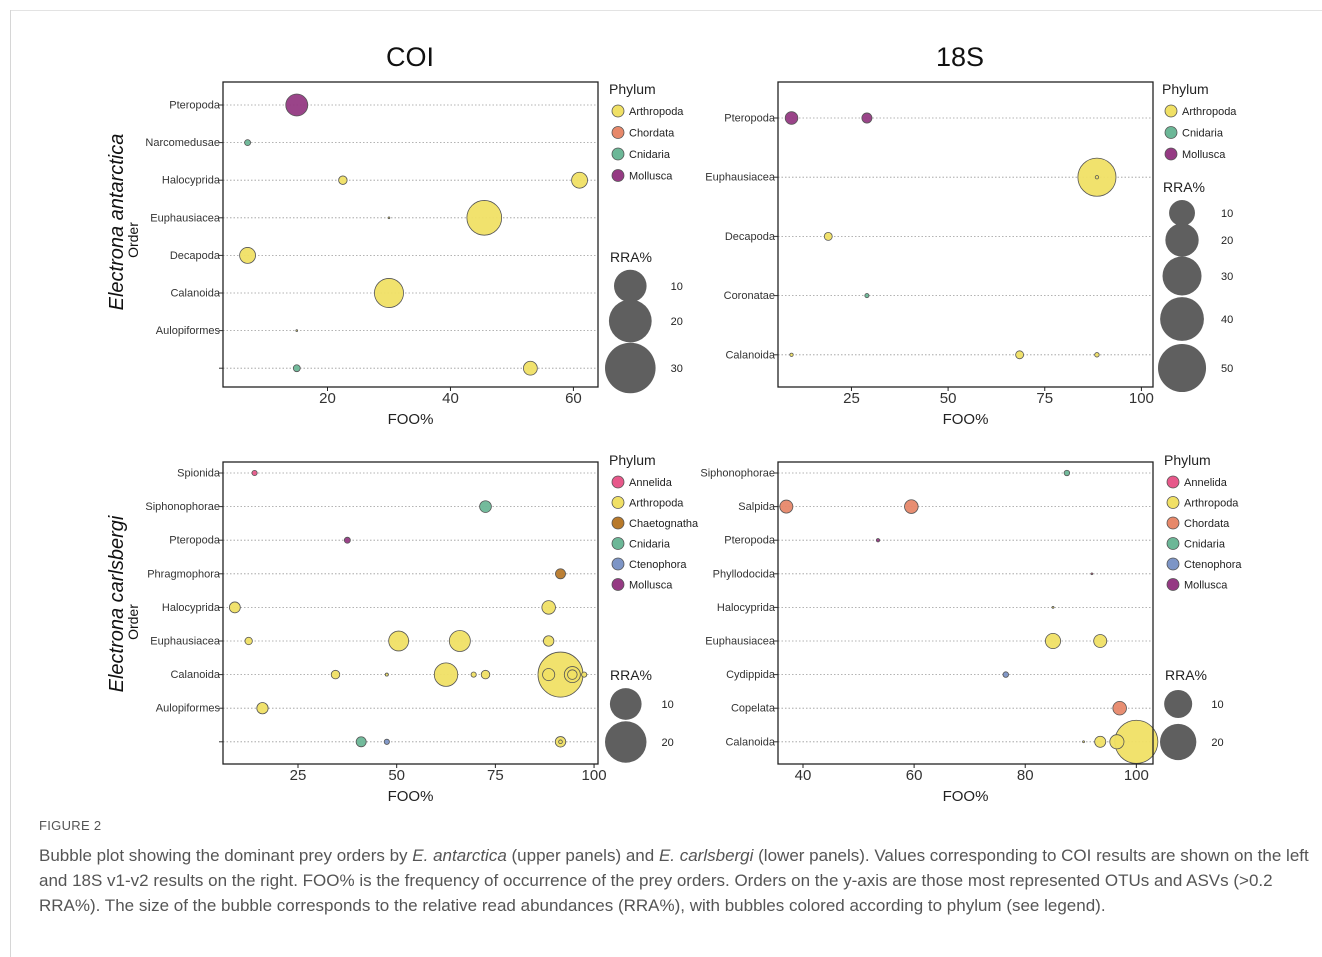 This screenshot has width=1322, height=957. I want to click on figure-left-rule, so click(10, 483).